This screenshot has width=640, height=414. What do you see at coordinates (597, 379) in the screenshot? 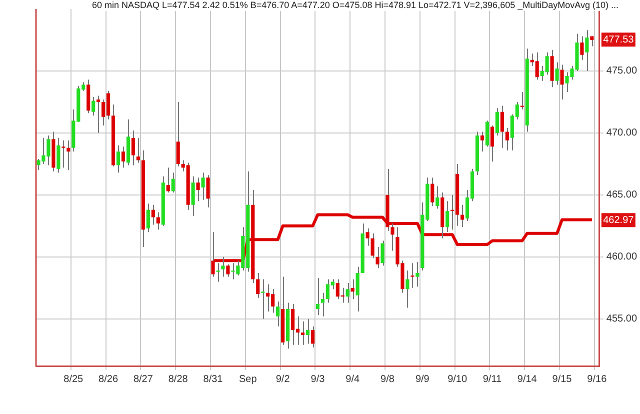
I see `x-tick-label: 9/16` at bounding box center [597, 379].